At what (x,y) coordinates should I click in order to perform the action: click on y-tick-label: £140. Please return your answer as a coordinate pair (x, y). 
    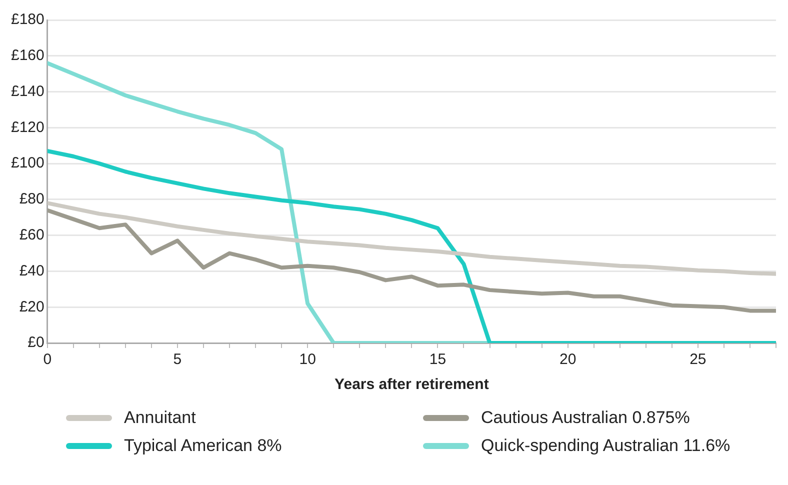
    Looking at the image, I should click on (27, 91).